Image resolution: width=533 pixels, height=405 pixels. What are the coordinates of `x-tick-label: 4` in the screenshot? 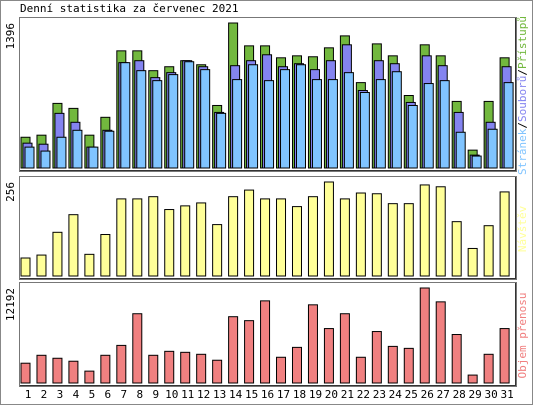 It's located at (76, 394).